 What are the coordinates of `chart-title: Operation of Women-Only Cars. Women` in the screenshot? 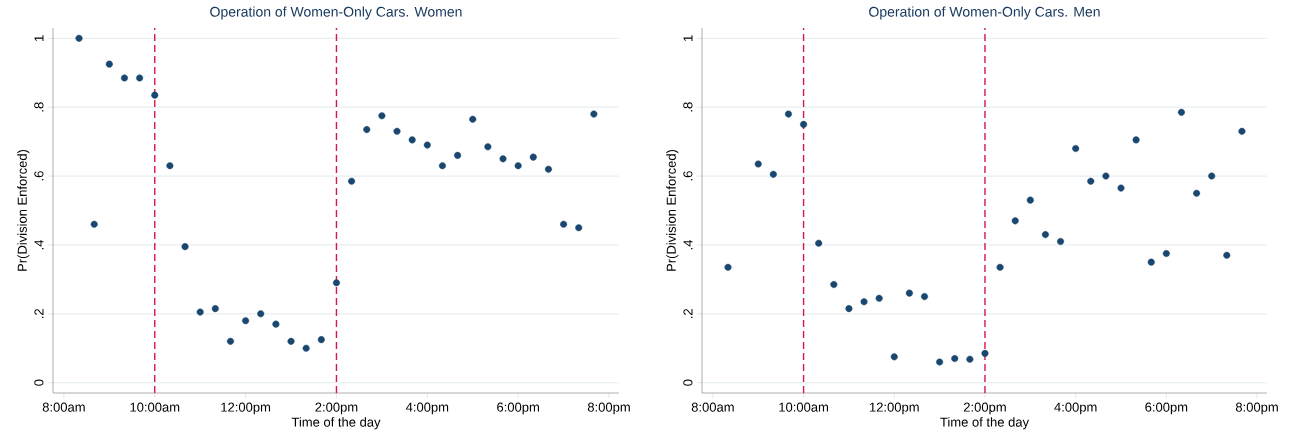 It's located at (336, 13).